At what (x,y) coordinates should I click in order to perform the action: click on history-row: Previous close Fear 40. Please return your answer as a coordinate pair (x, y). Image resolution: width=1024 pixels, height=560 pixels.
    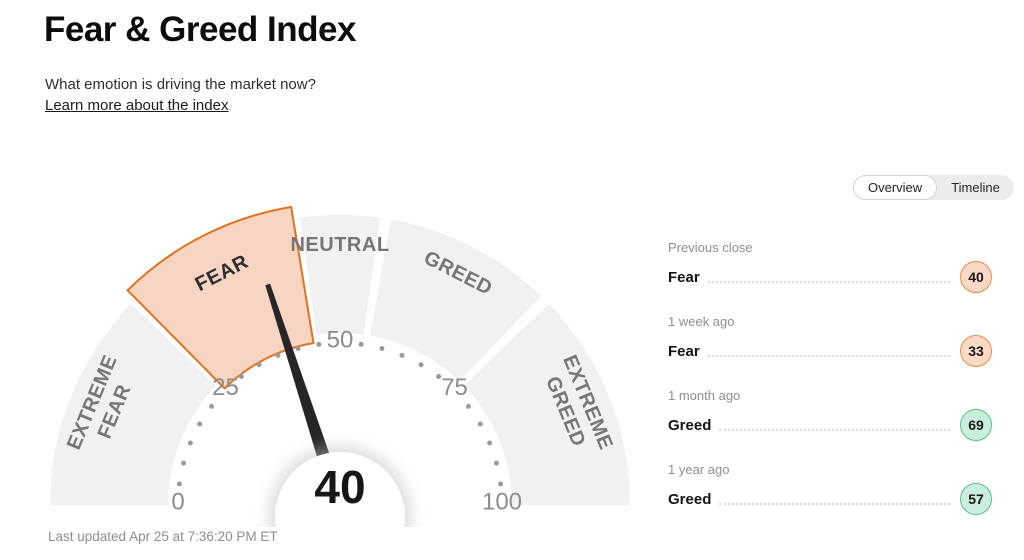
    Looking at the image, I should click on (830, 267).